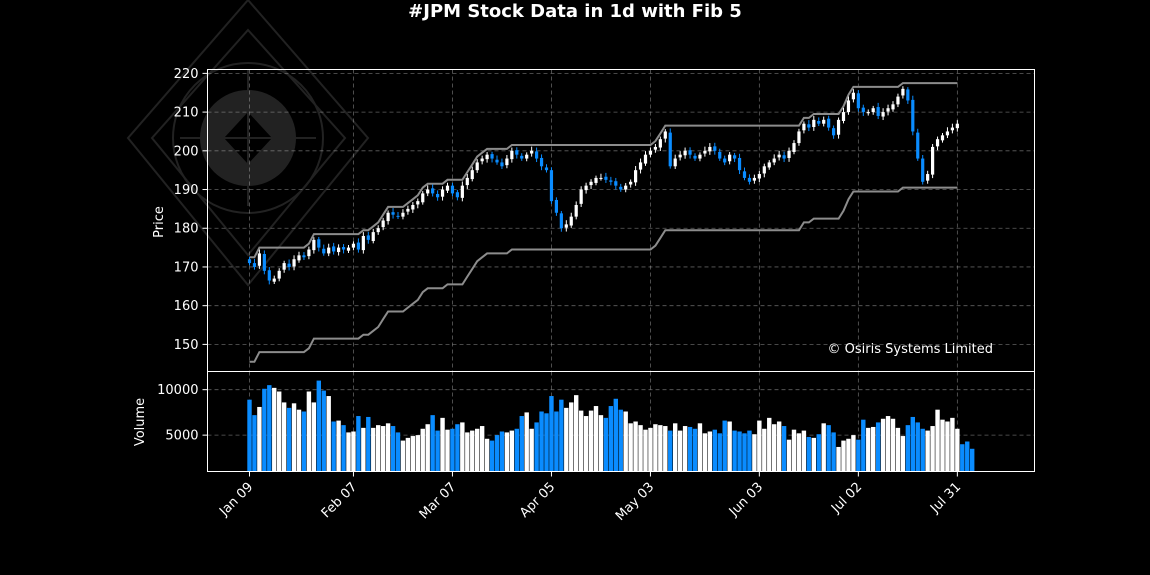 Image resolution: width=1150 pixels, height=575 pixels. Describe the element at coordinates (945, 498) in the screenshot. I see `x-tick-label: Jul 31` at that location.